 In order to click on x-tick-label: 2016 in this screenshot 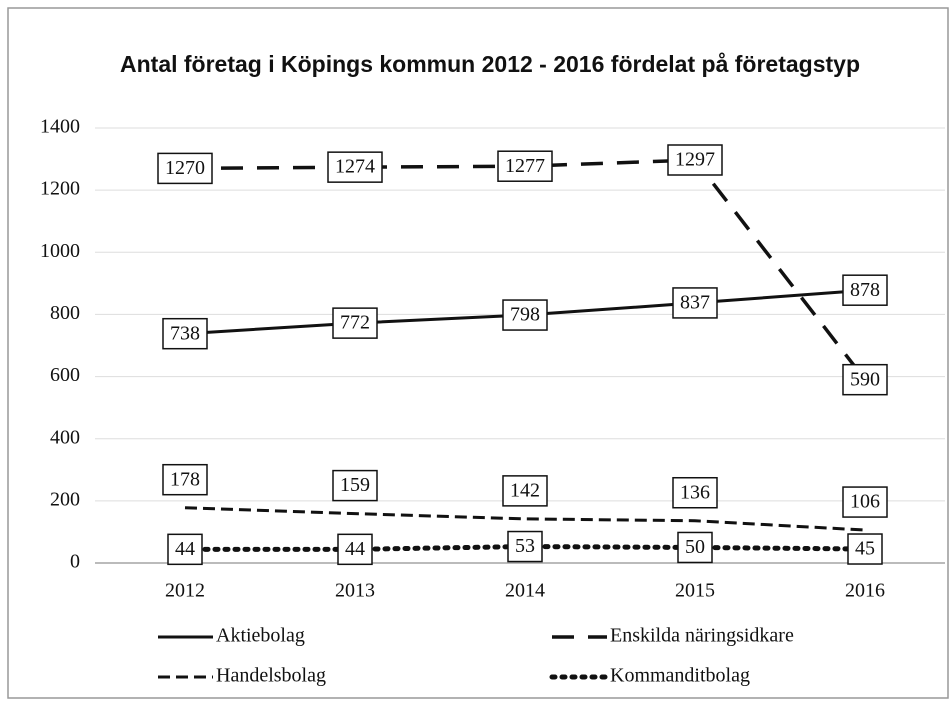, I will do `click(865, 591)`.